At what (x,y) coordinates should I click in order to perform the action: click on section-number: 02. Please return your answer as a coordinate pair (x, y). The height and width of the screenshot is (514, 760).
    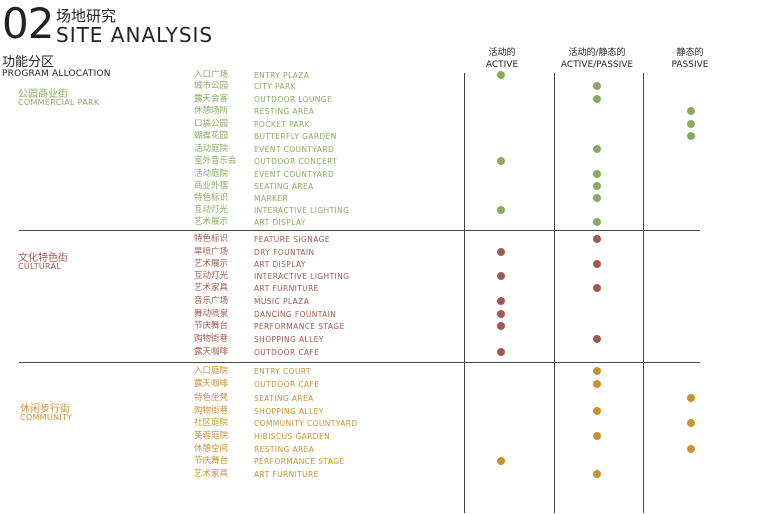
    Looking at the image, I should click on (28, 24).